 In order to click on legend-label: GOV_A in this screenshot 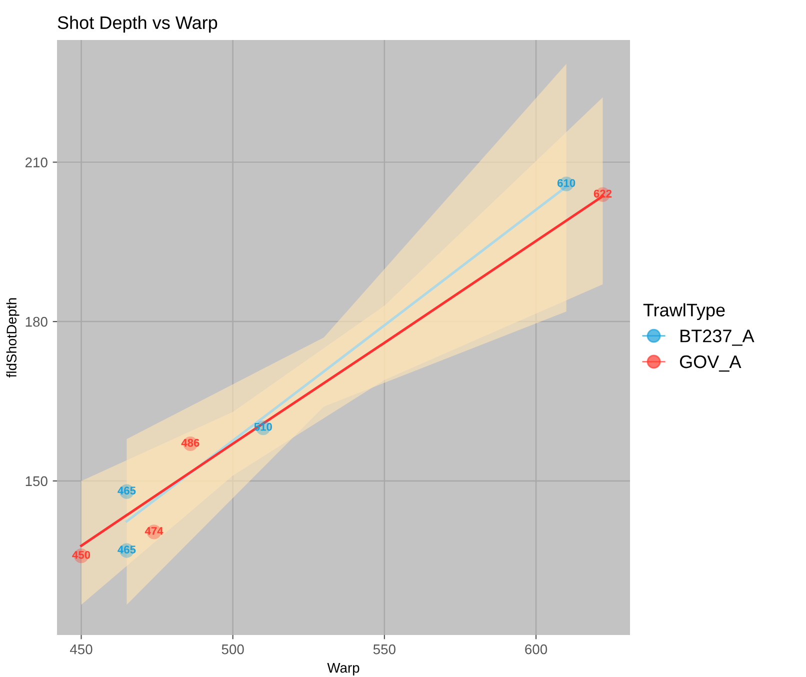, I will do `click(711, 363)`.